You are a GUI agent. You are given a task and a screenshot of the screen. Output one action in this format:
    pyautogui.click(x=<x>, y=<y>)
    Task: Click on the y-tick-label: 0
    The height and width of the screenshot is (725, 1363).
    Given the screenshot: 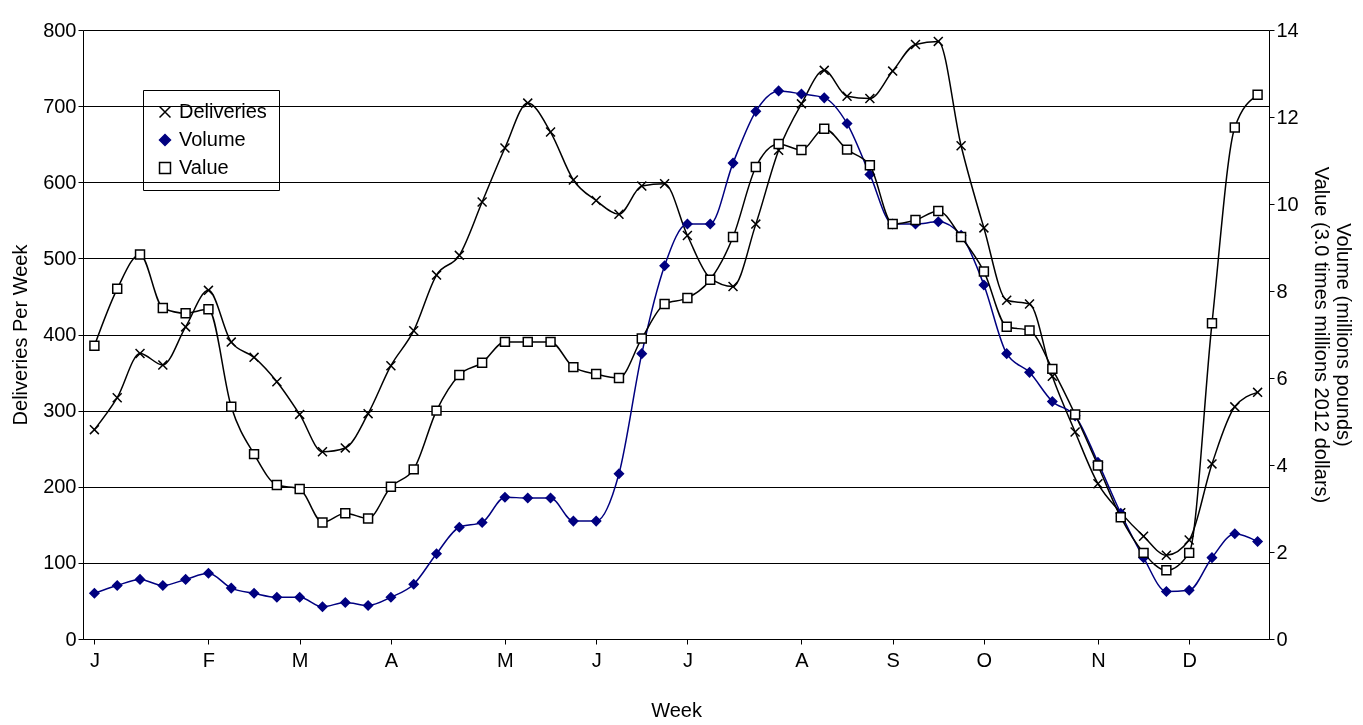 What is the action you would take?
    pyautogui.click(x=71, y=638)
    